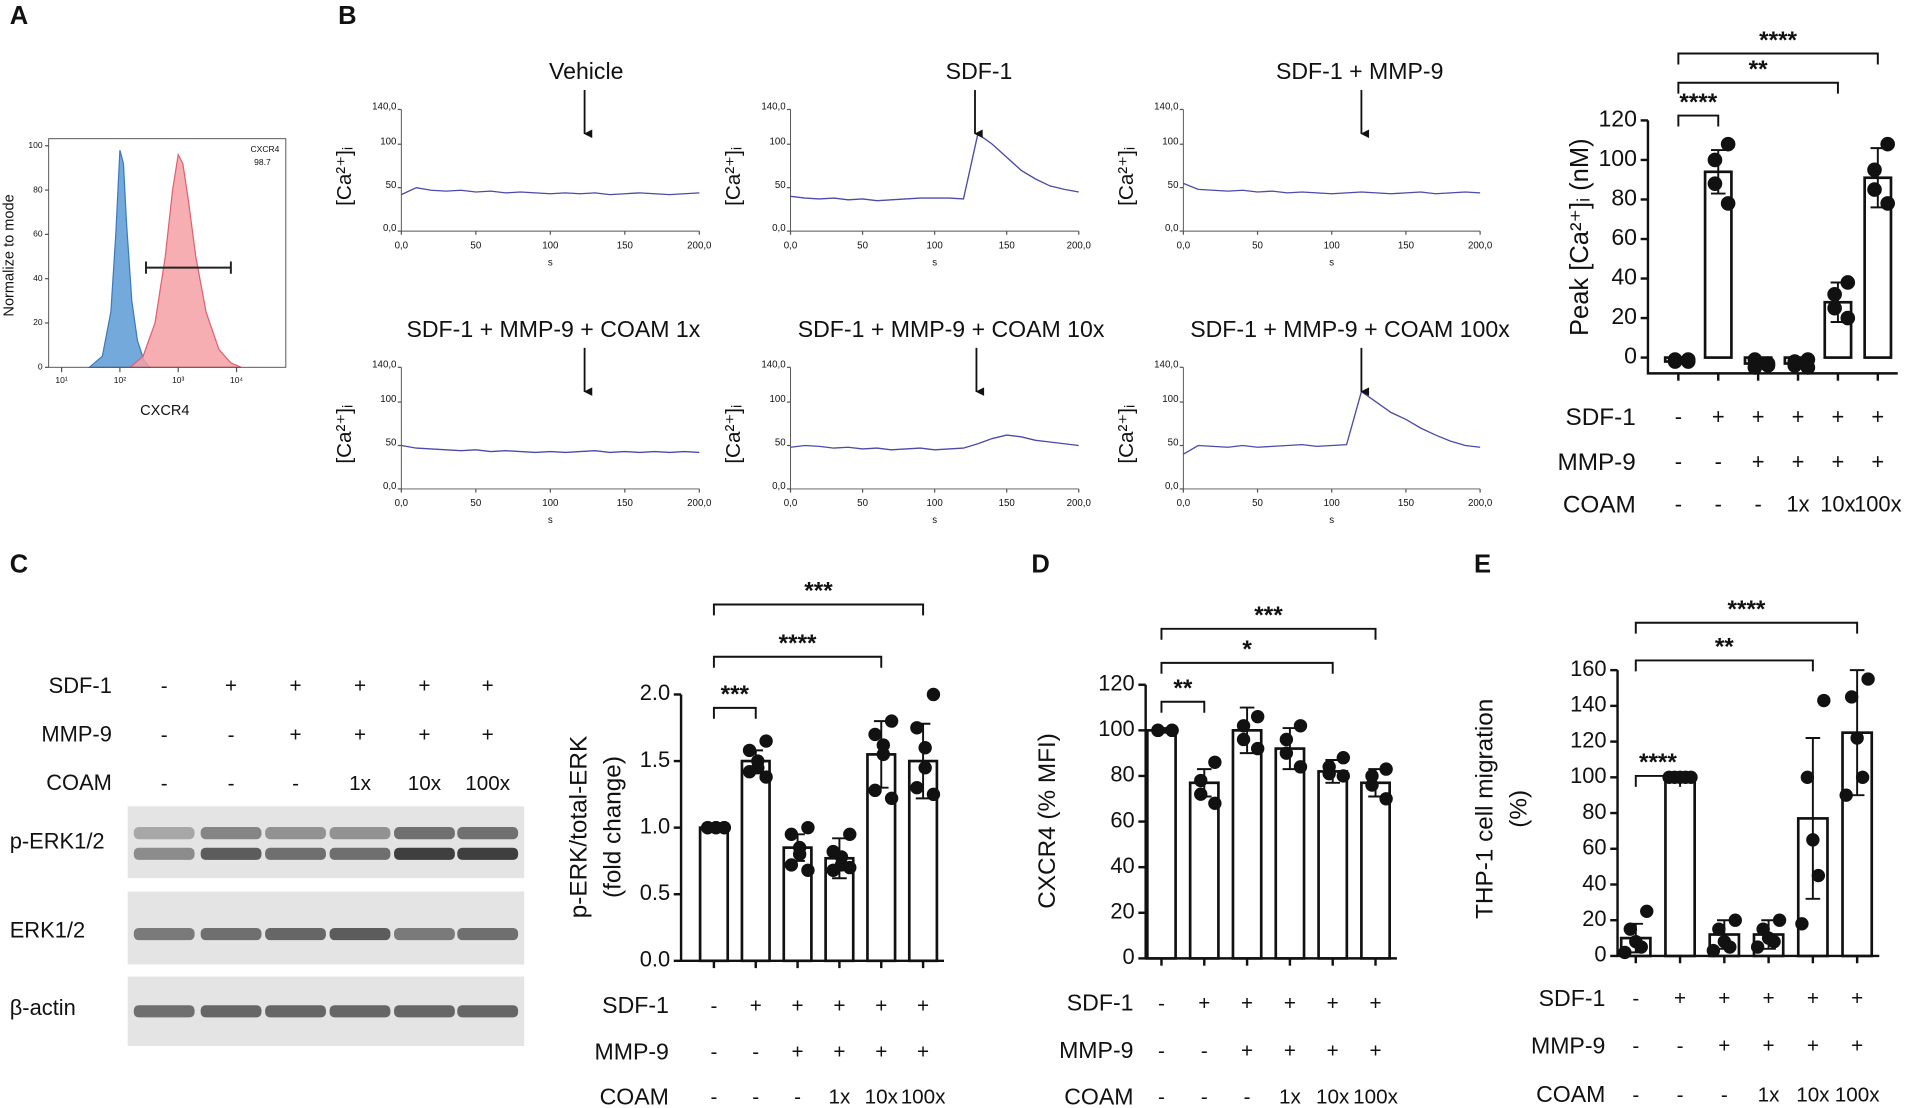 Image resolution: width=1907 pixels, height=1108 pixels. What do you see at coordinates (344, 176) in the screenshot?
I see `y-axis-label: [Ca²⁺]ᵢ` at bounding box center [344, 176].